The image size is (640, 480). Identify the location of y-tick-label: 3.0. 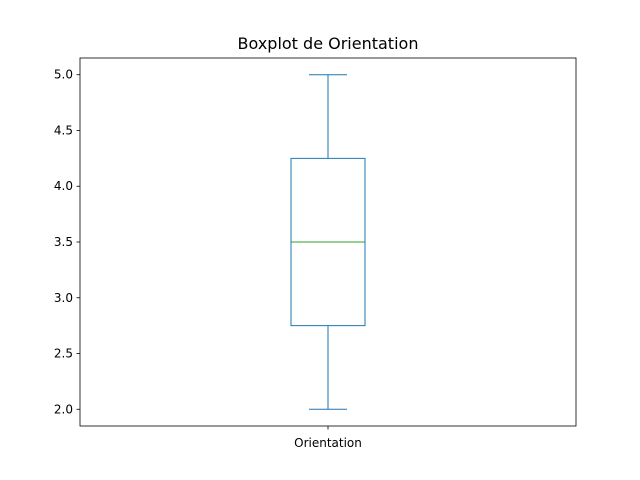
(63, 298).